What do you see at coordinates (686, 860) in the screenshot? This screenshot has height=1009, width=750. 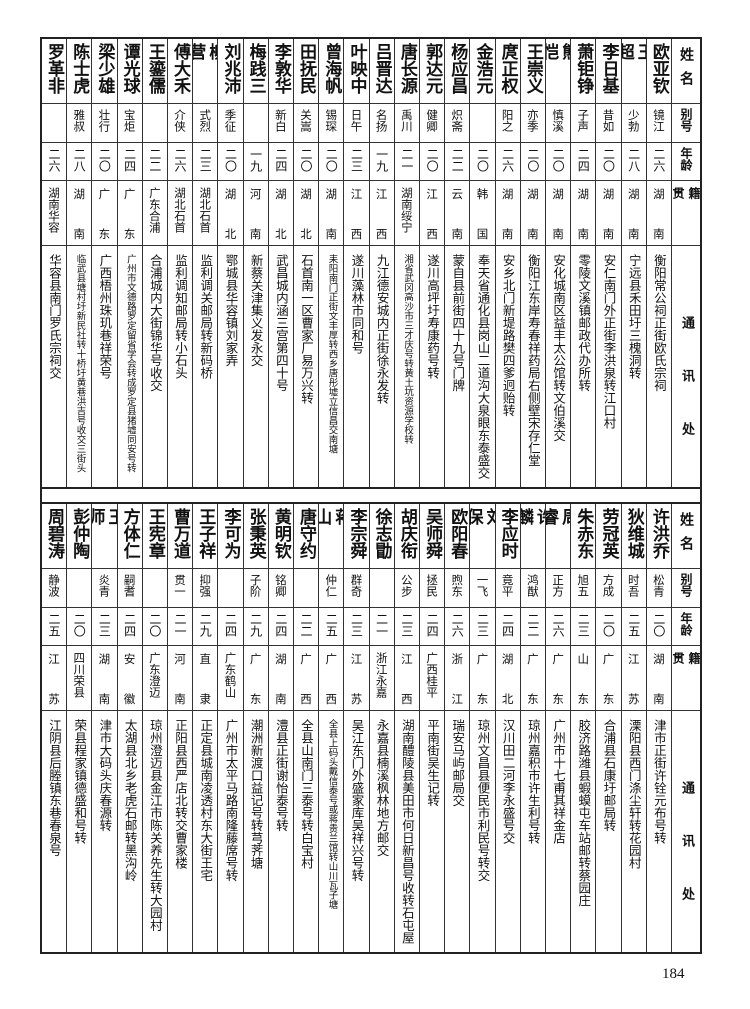 I see `header-label-address: 通讯处` at bounding box center [686, 860].